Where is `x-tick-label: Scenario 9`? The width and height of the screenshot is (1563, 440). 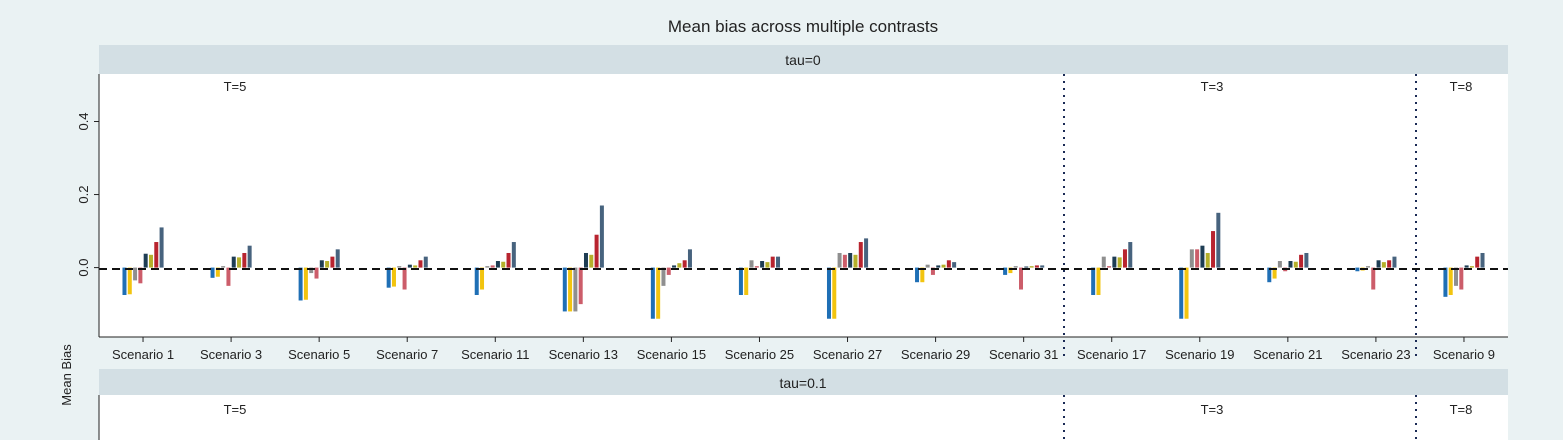
x-tick-label: Scenario 9 is located at coordinates (1464, 354).